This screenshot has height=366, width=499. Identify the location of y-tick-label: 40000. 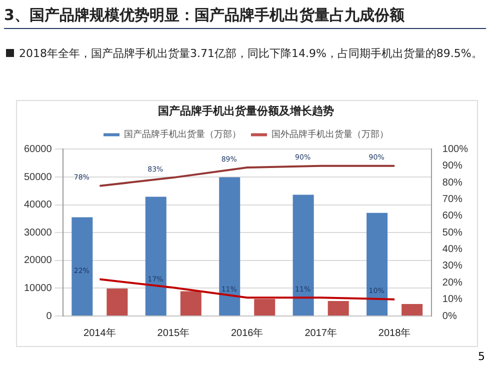
(38, 205).